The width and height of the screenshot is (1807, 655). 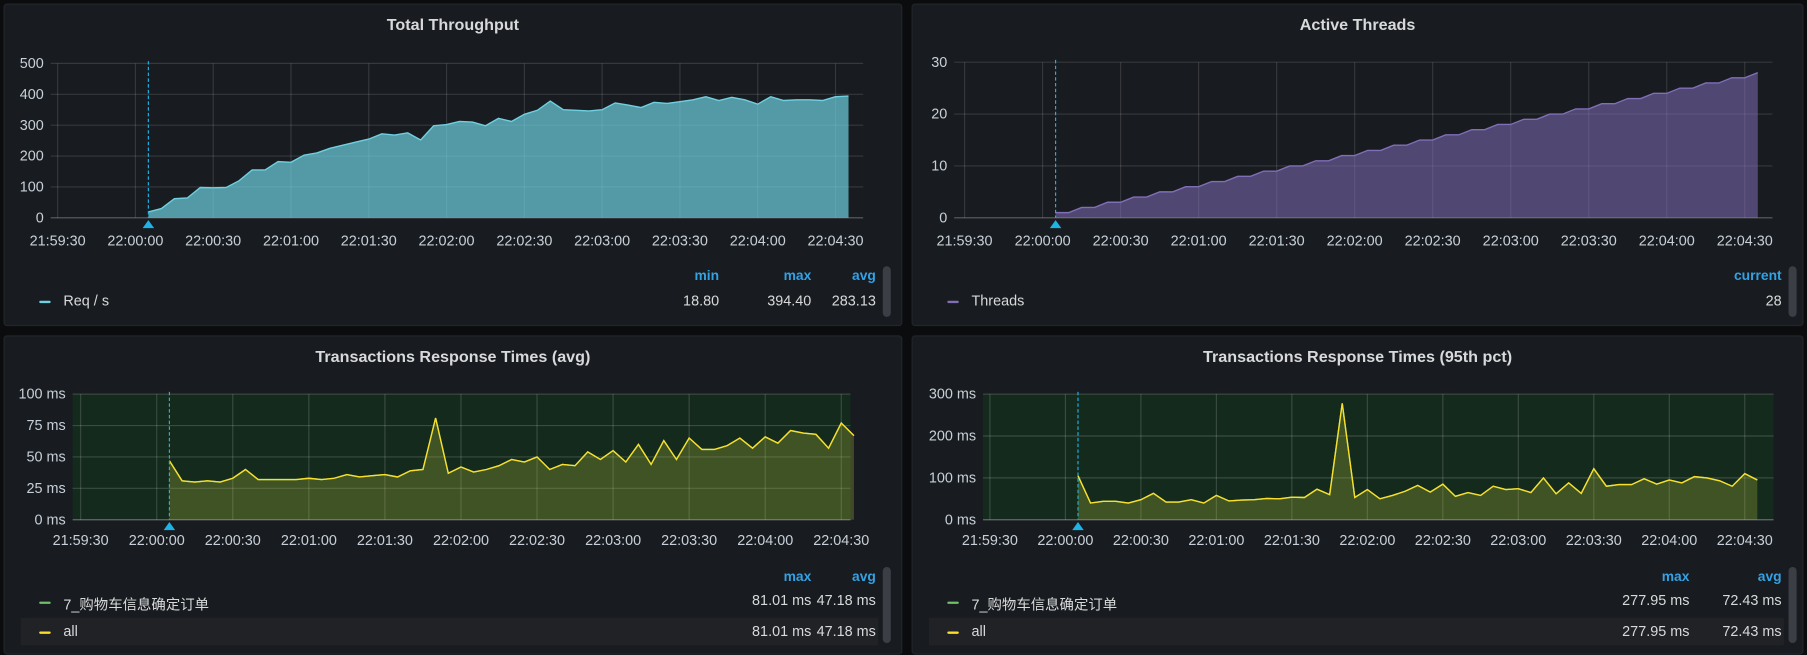 I want to click on y-tick-label: 25 ms, so click(x=45, y=489).